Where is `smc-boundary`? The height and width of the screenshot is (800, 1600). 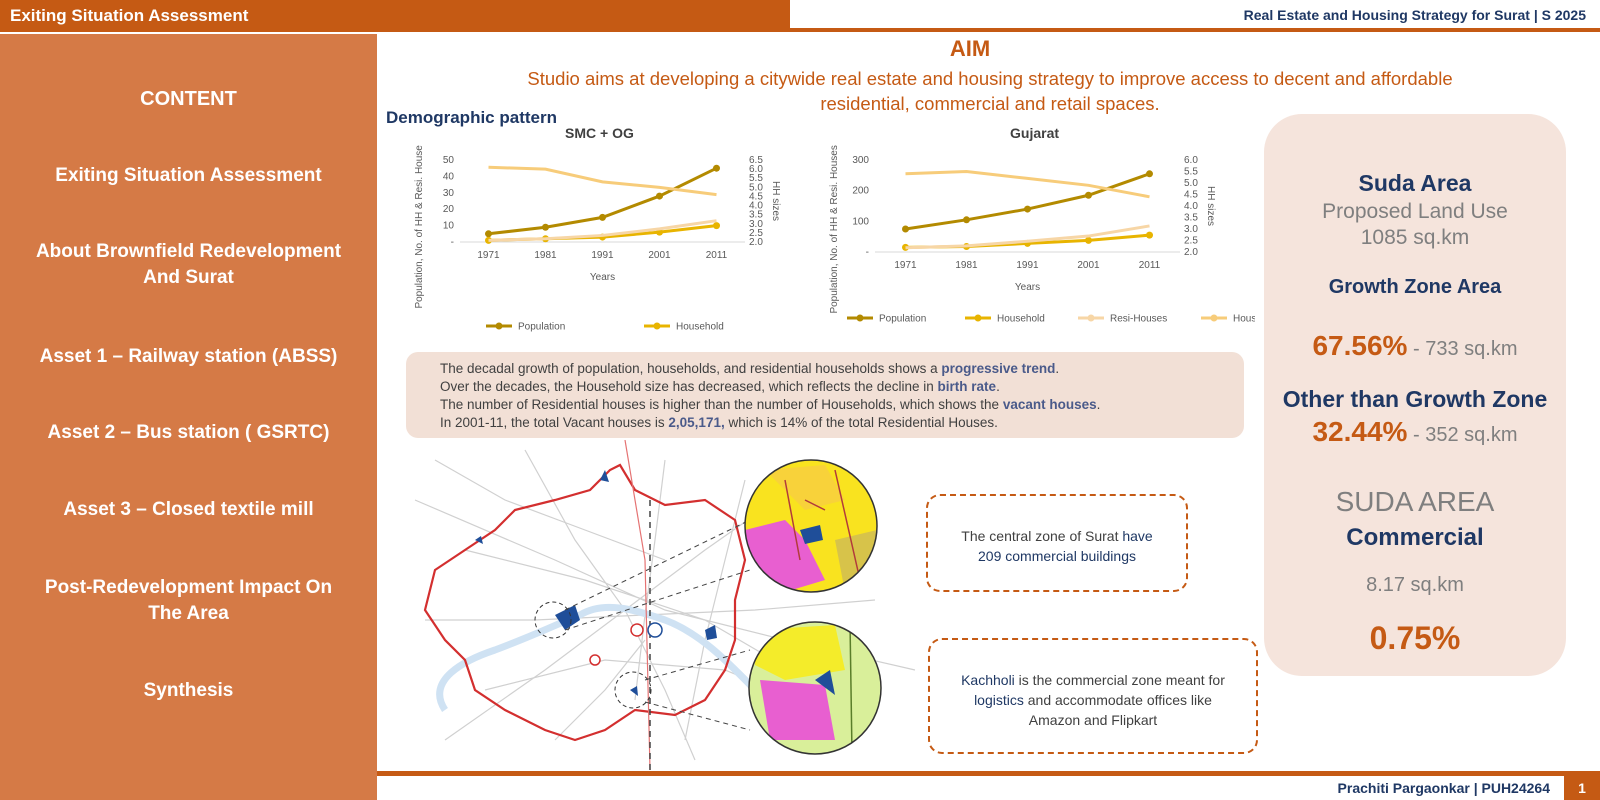
smc-boundary is located at coordinates (585, 602).